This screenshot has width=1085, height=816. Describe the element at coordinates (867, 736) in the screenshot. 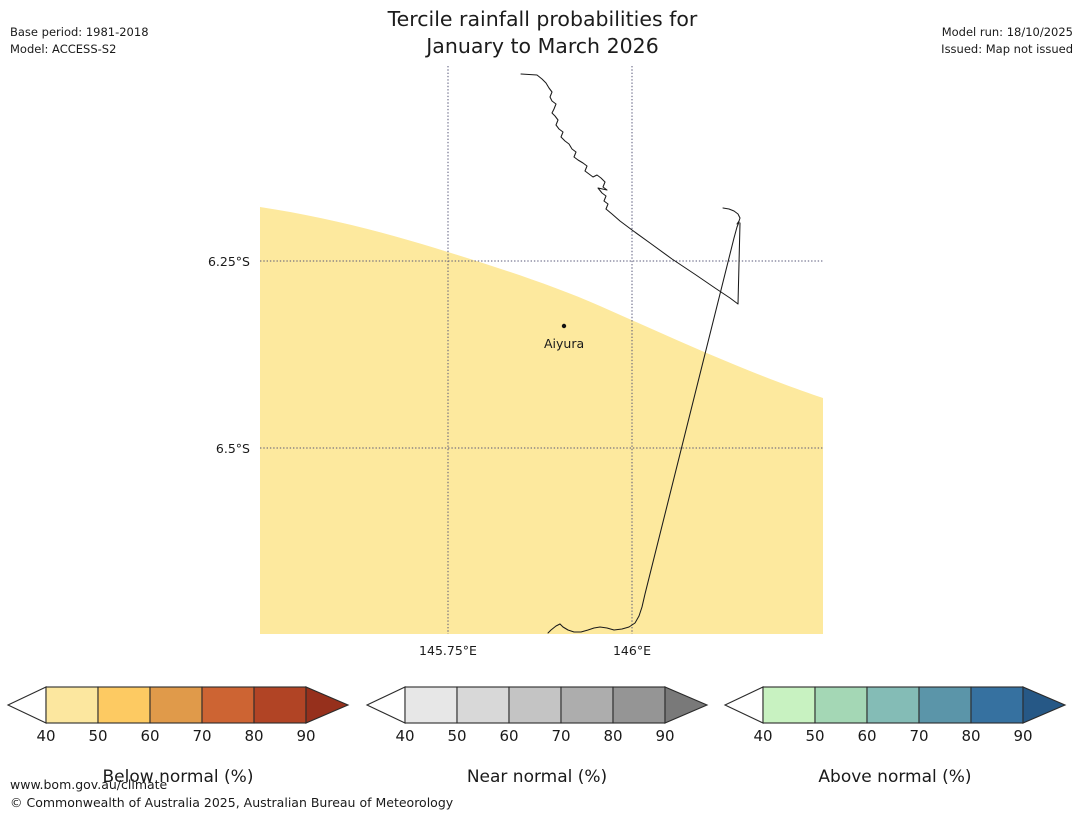

I see `cbar-above-tick-60: 60` at that location.